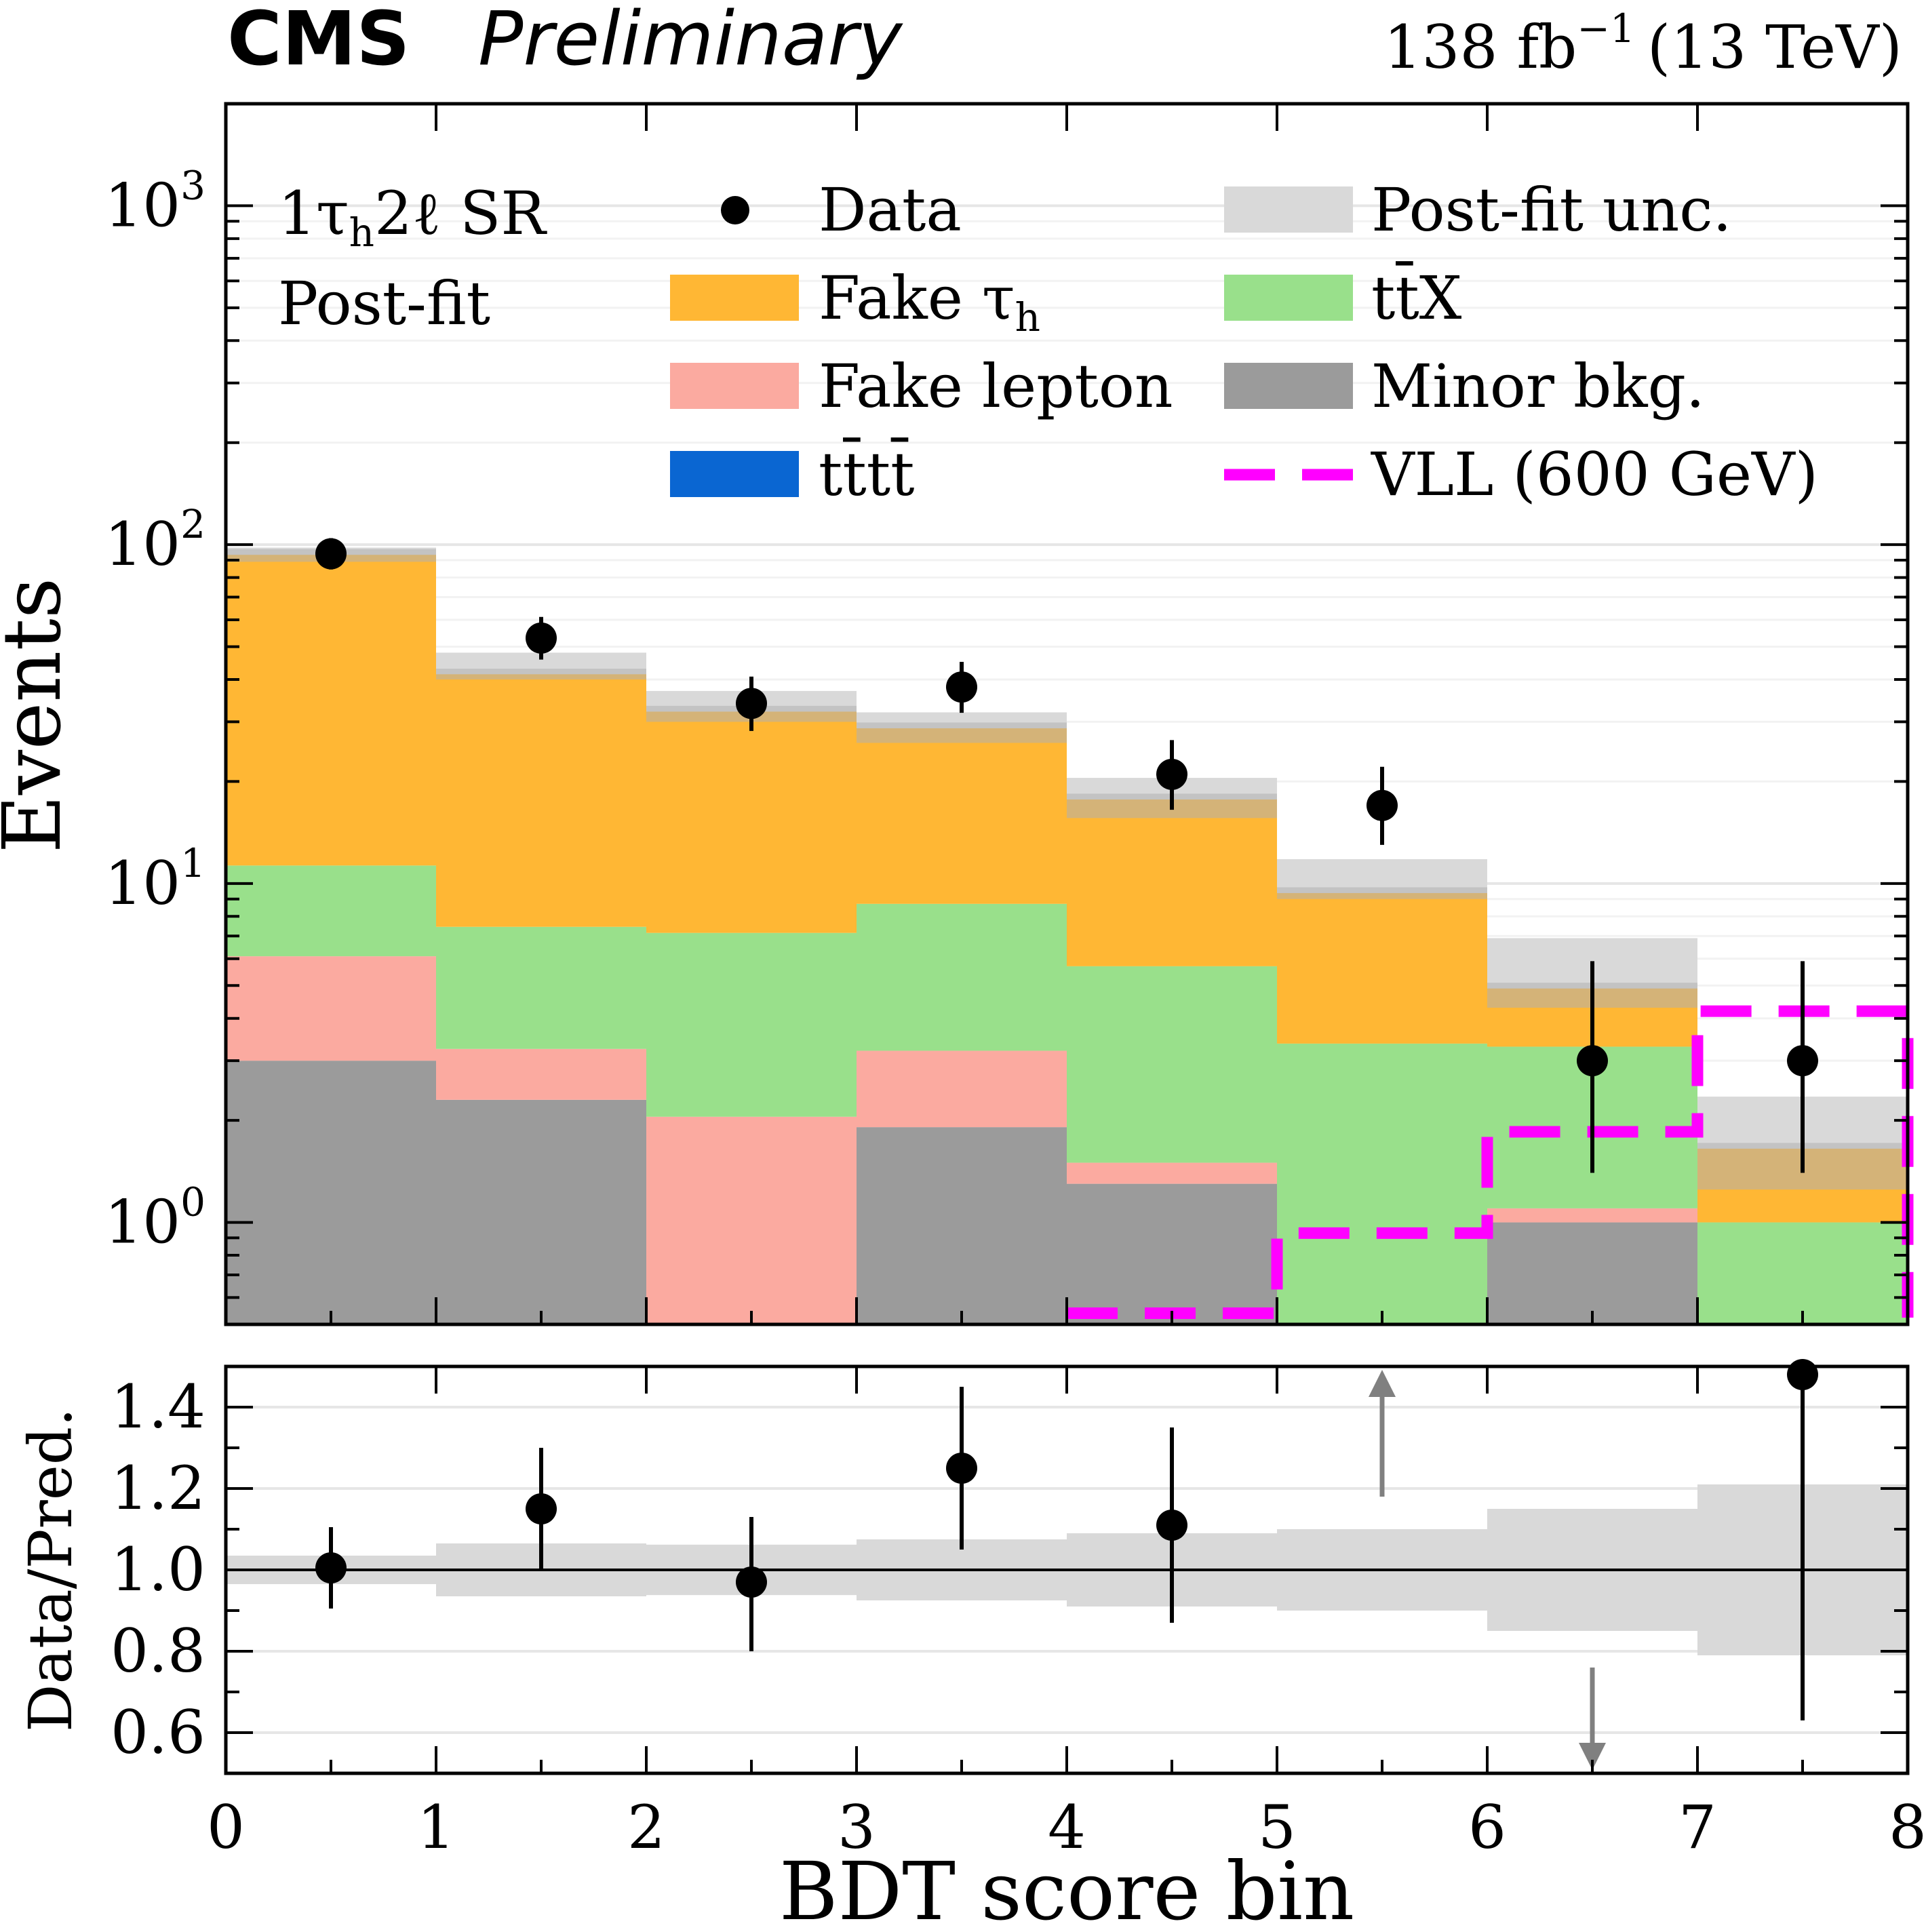 Image resolution: width=1926 pixels, height=1932 pixels. Describe the element at coordinates (734, 474) in the screenshot. I see `legend-tttt-swatch` at that location.